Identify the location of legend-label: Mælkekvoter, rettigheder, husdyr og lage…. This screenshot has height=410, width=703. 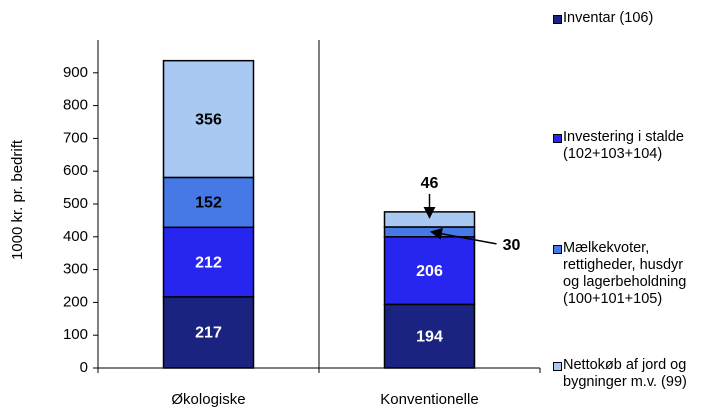
(625, 273).